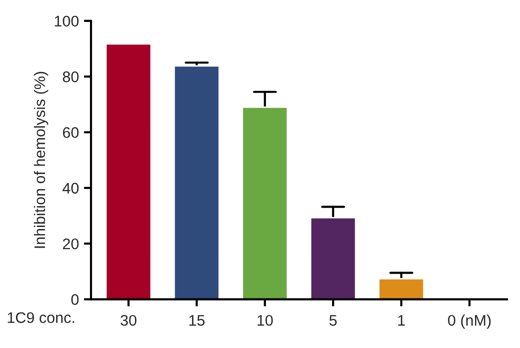  Describe the element at coordinates (41, 160) in the screenshot. I see `y-axis-title: Inhibition of hemolysis (%)` at that location.